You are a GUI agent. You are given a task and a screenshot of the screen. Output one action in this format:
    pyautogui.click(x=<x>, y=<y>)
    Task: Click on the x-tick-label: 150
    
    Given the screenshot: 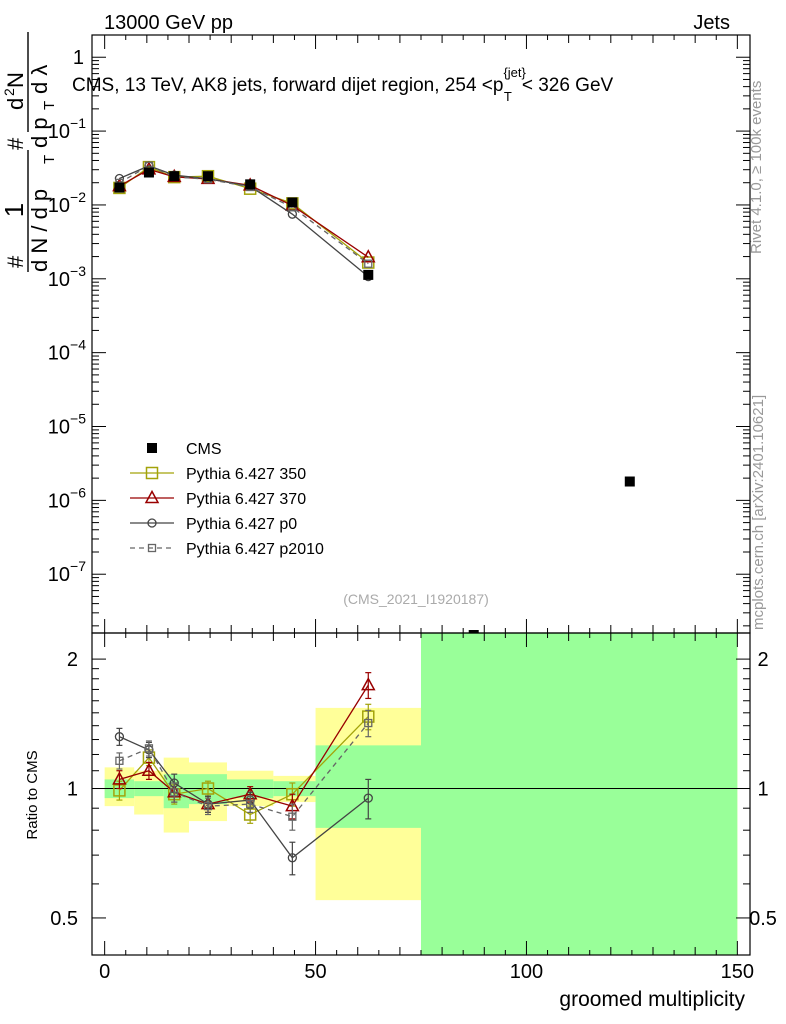 What is the action you would take?
    pyautogui.click(x=737, y=972)
    